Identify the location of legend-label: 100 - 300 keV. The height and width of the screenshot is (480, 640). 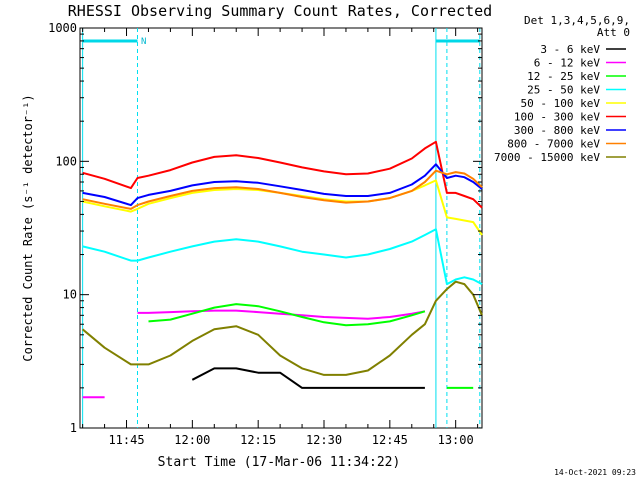
(557, 117).